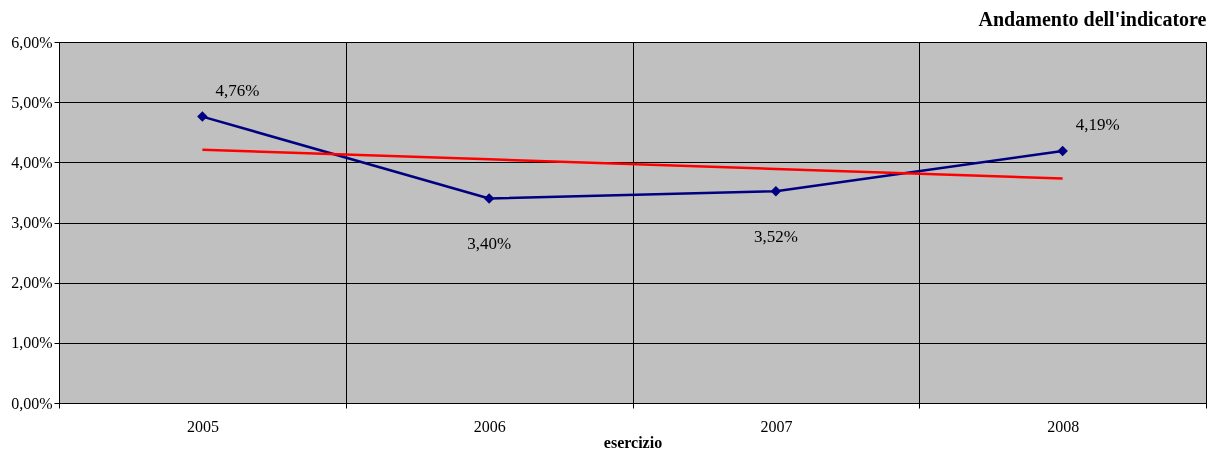 The image size is (1215, 456). Describe the element at coordinates (32, 42) in the screenshot. I see `y-tick-label: 6,00%` at that location.